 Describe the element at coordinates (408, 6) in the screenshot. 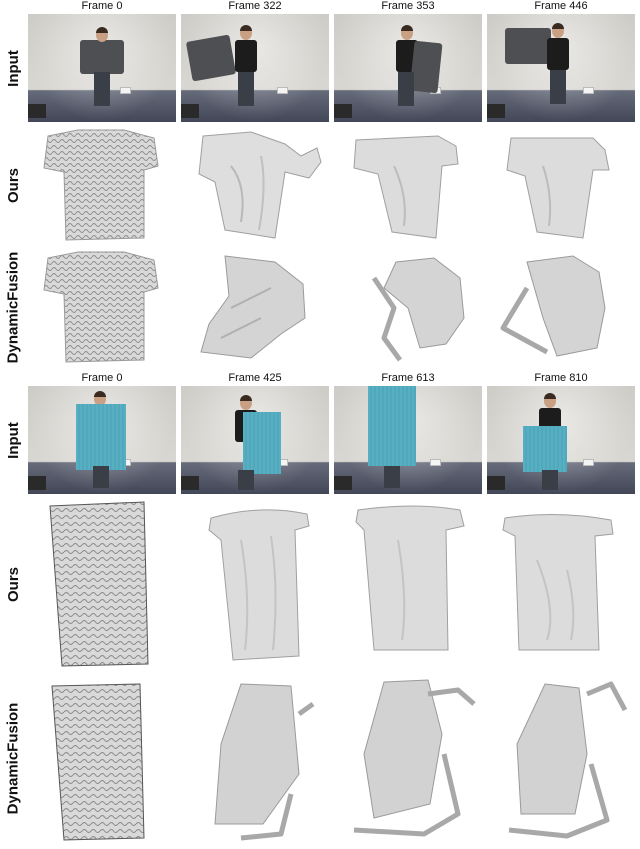

I see `frame-label: Frame 353` at that location.